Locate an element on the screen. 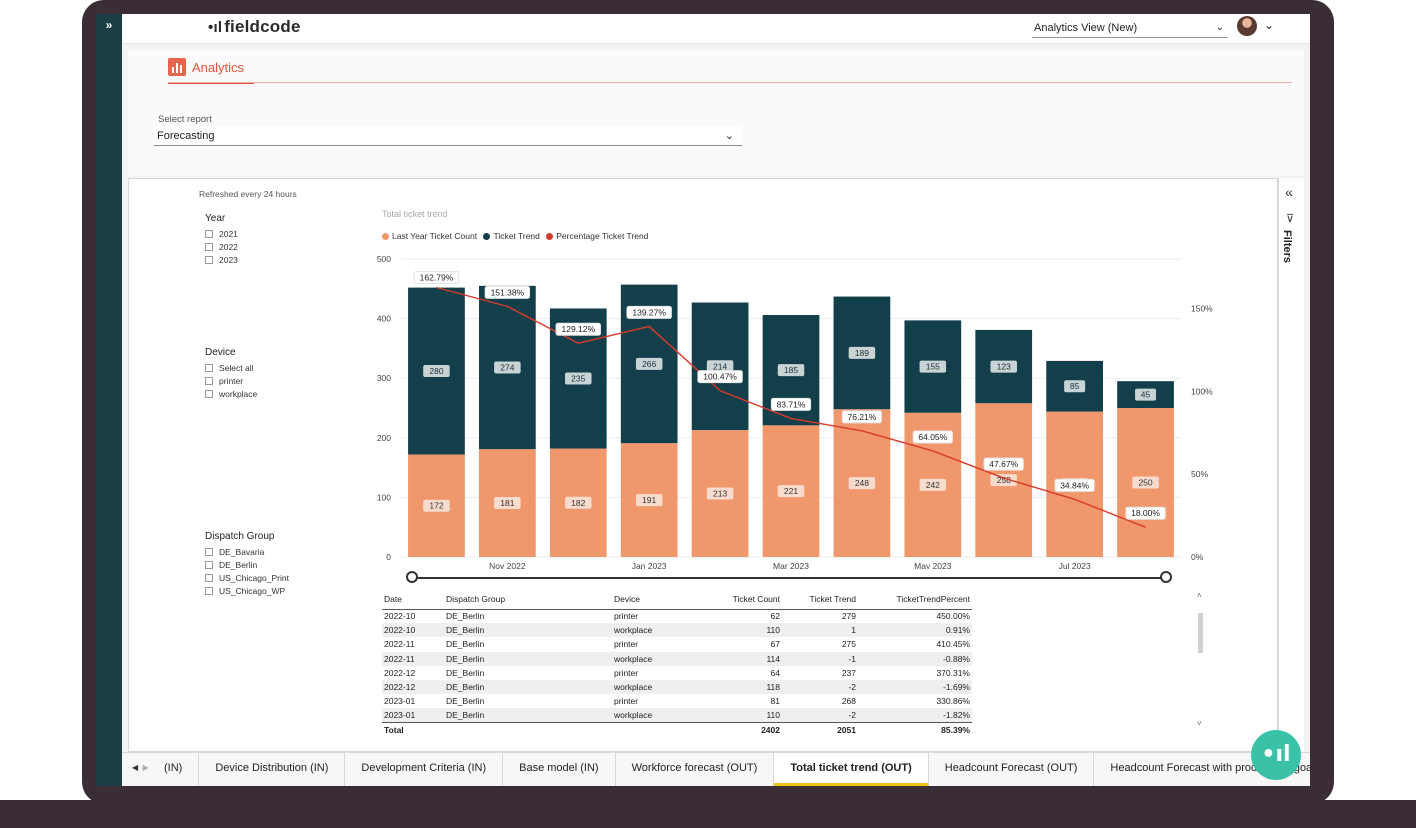  legend-item: Percentage Ticket Trend is located at coordinates (597, 236).